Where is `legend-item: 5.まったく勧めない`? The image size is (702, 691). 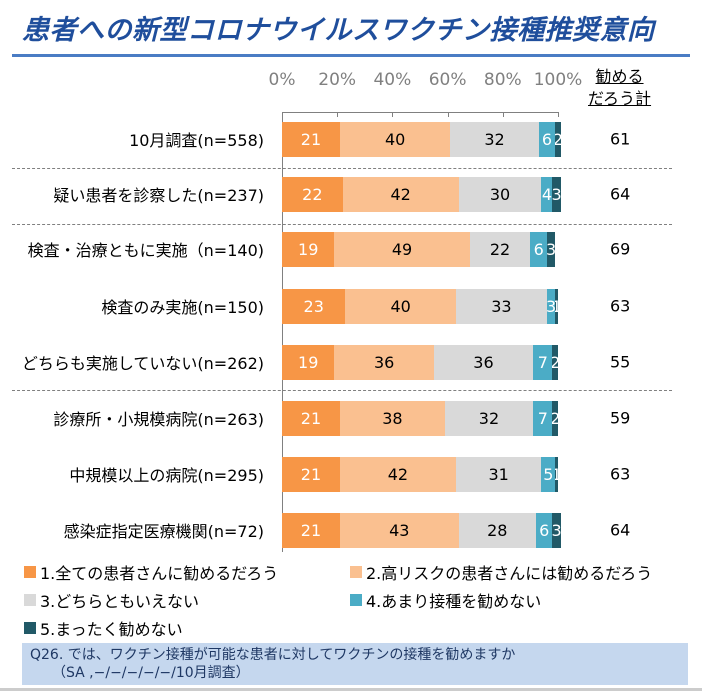
legend-item: 5.まったく勧めない is located at coordinates (103, 628).